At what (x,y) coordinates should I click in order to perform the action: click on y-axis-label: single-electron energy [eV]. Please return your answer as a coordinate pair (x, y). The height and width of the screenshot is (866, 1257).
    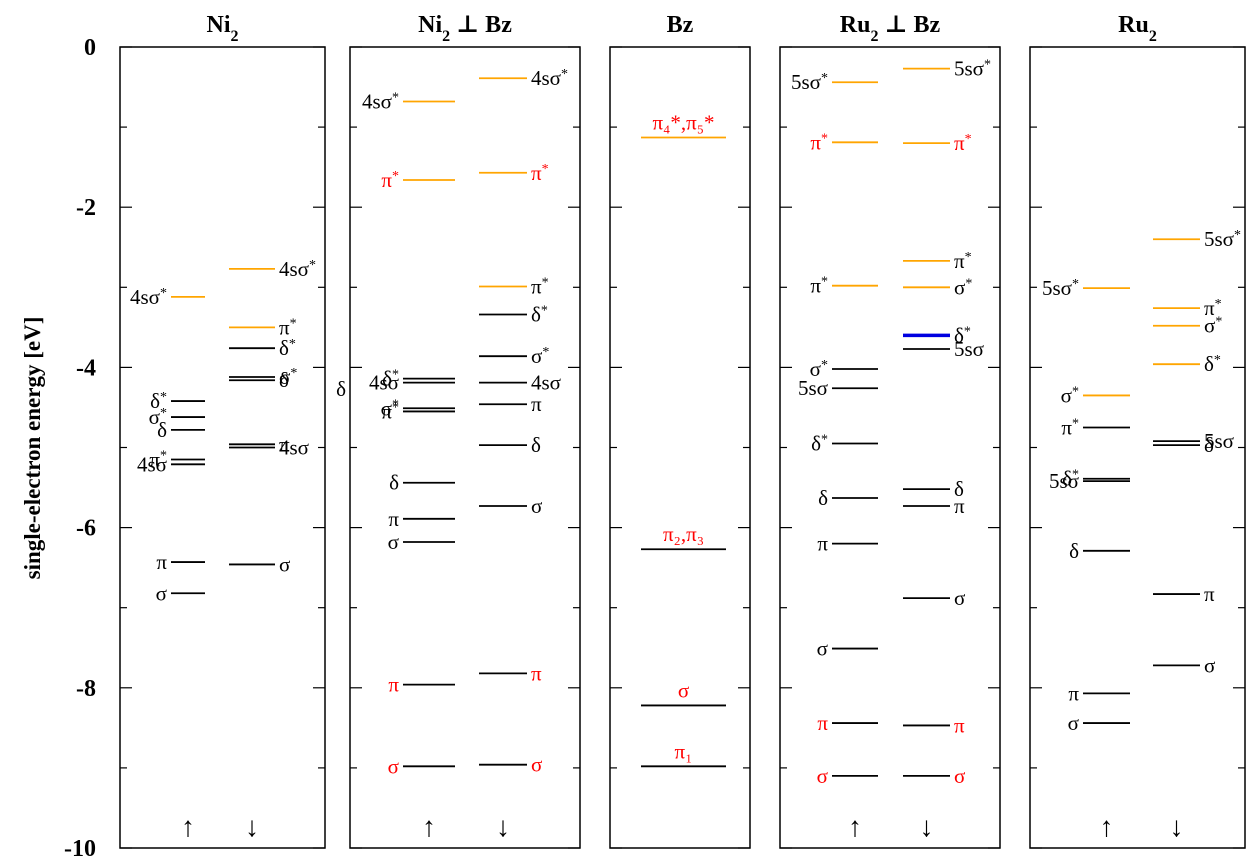
    Looking at the image, I should click on (32, 448).